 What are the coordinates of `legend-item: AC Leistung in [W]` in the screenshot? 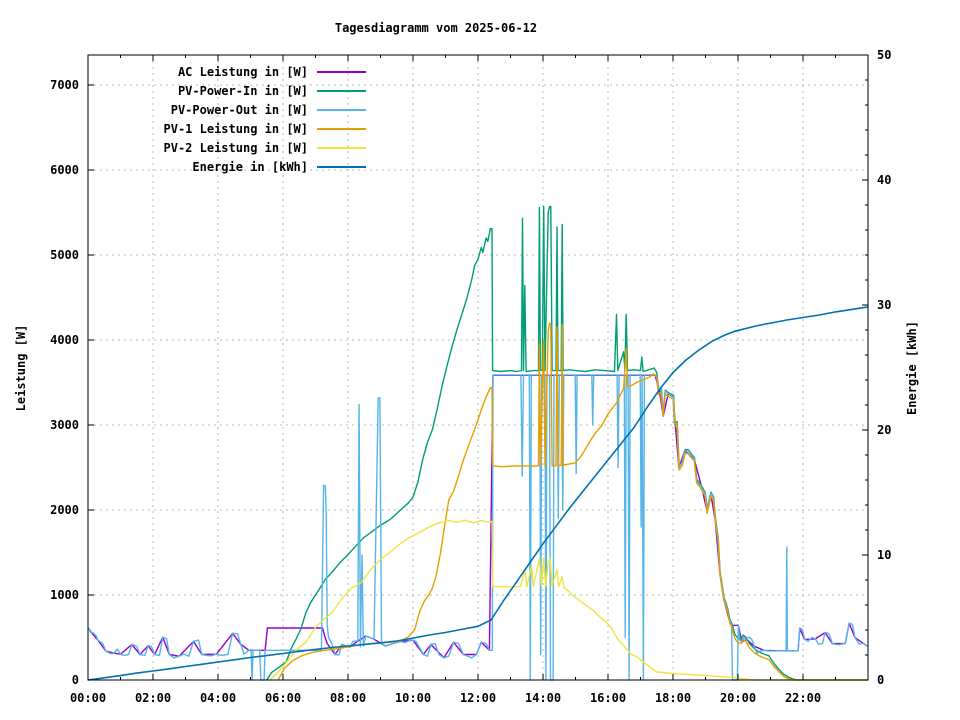 It's located at (272, 72).